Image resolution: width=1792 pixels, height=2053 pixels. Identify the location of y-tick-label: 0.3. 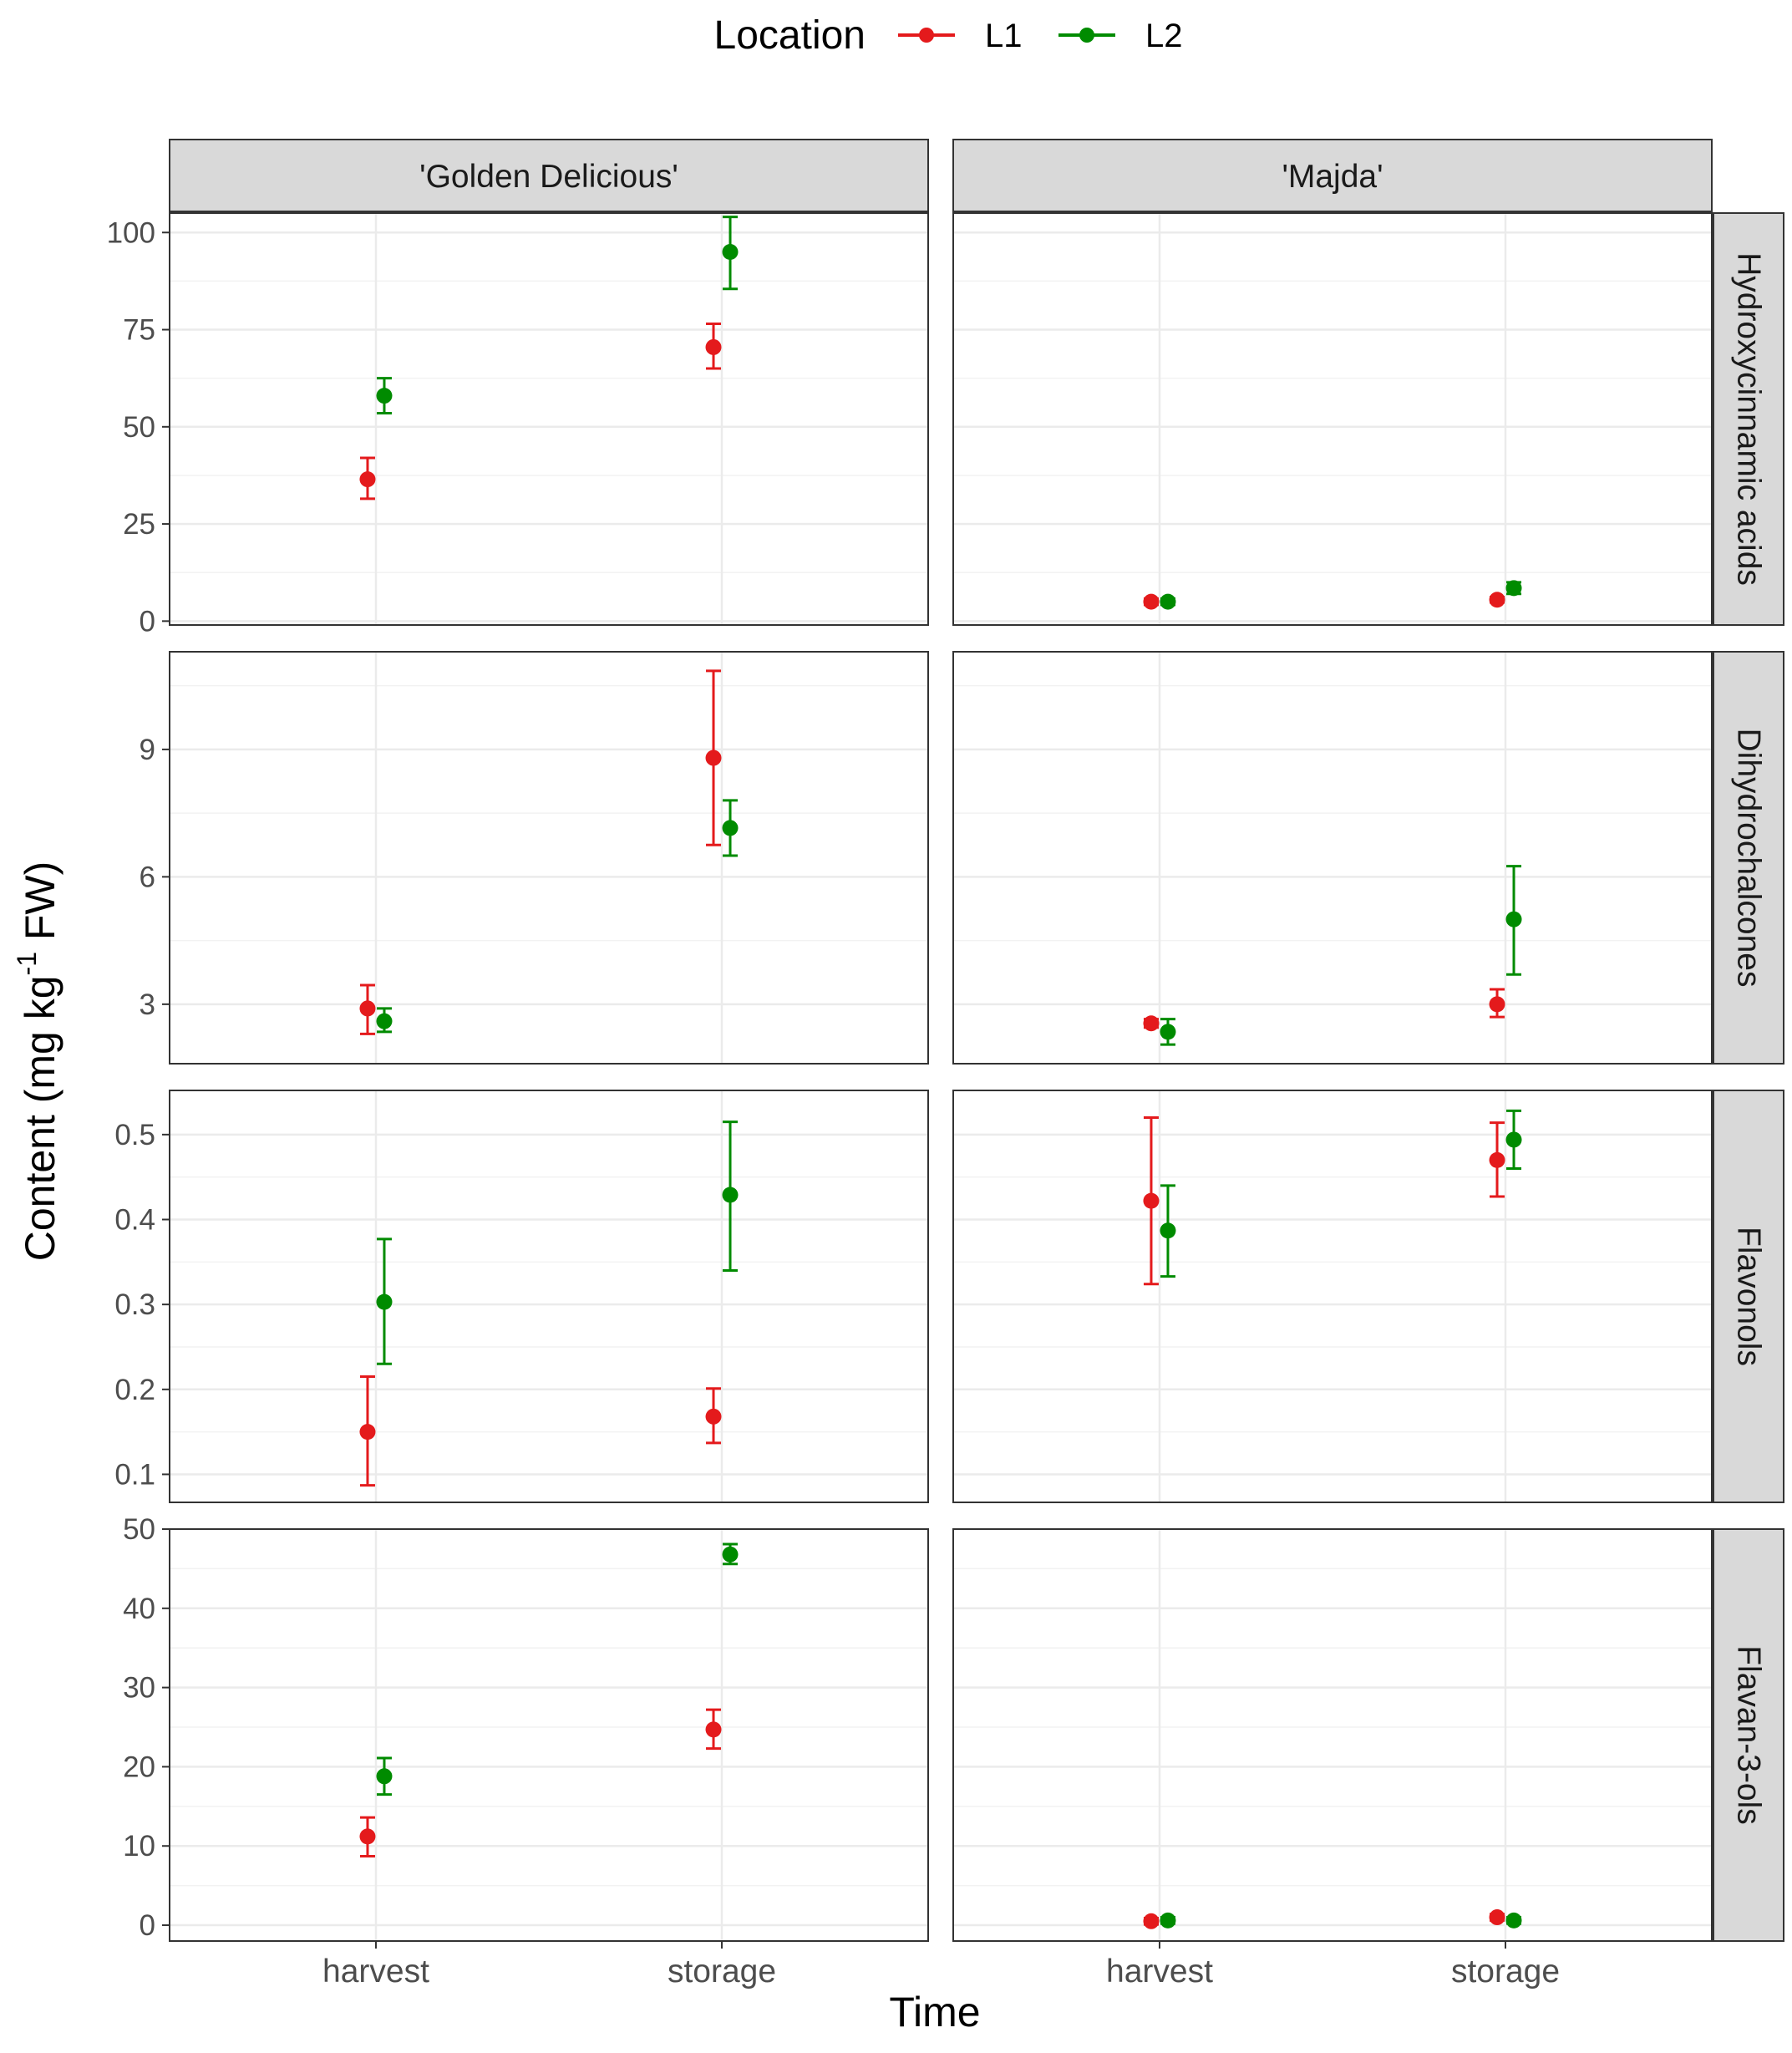
(135, 1304).